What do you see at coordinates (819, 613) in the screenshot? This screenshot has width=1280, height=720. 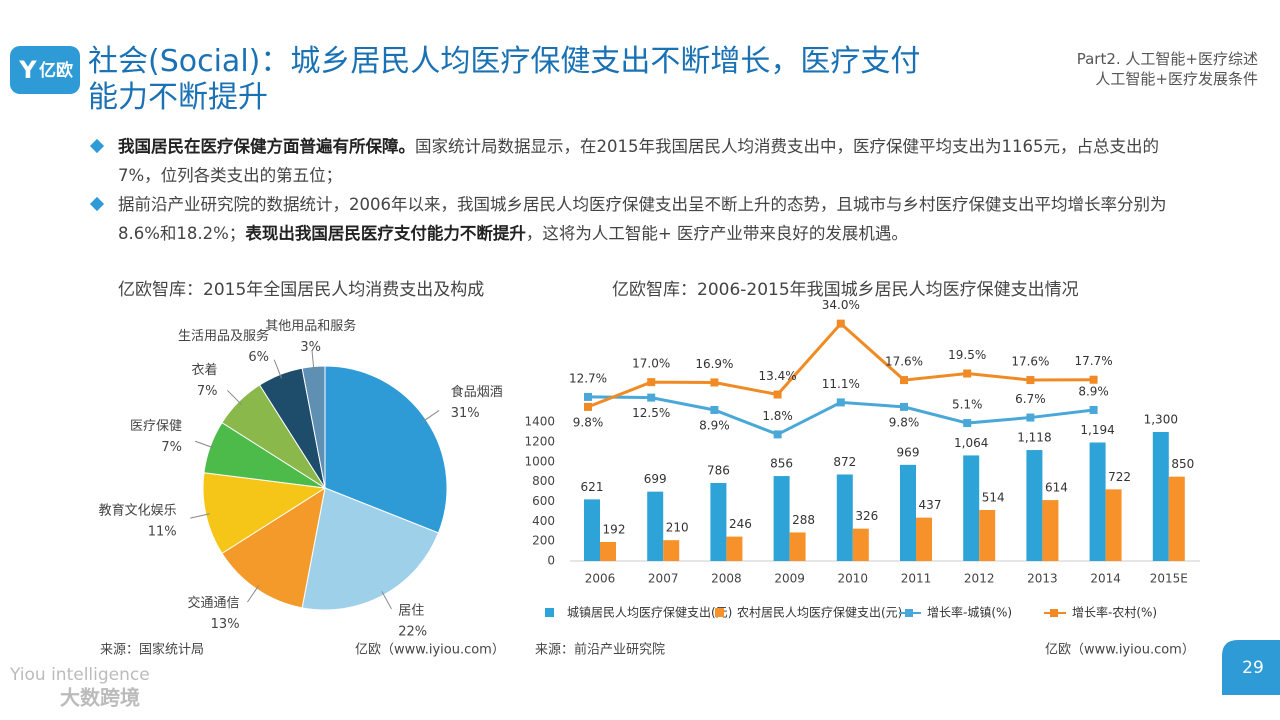 I see `legend-label: 农村居民人均医疗保健支出(元)` at bounding box center [819, 613].